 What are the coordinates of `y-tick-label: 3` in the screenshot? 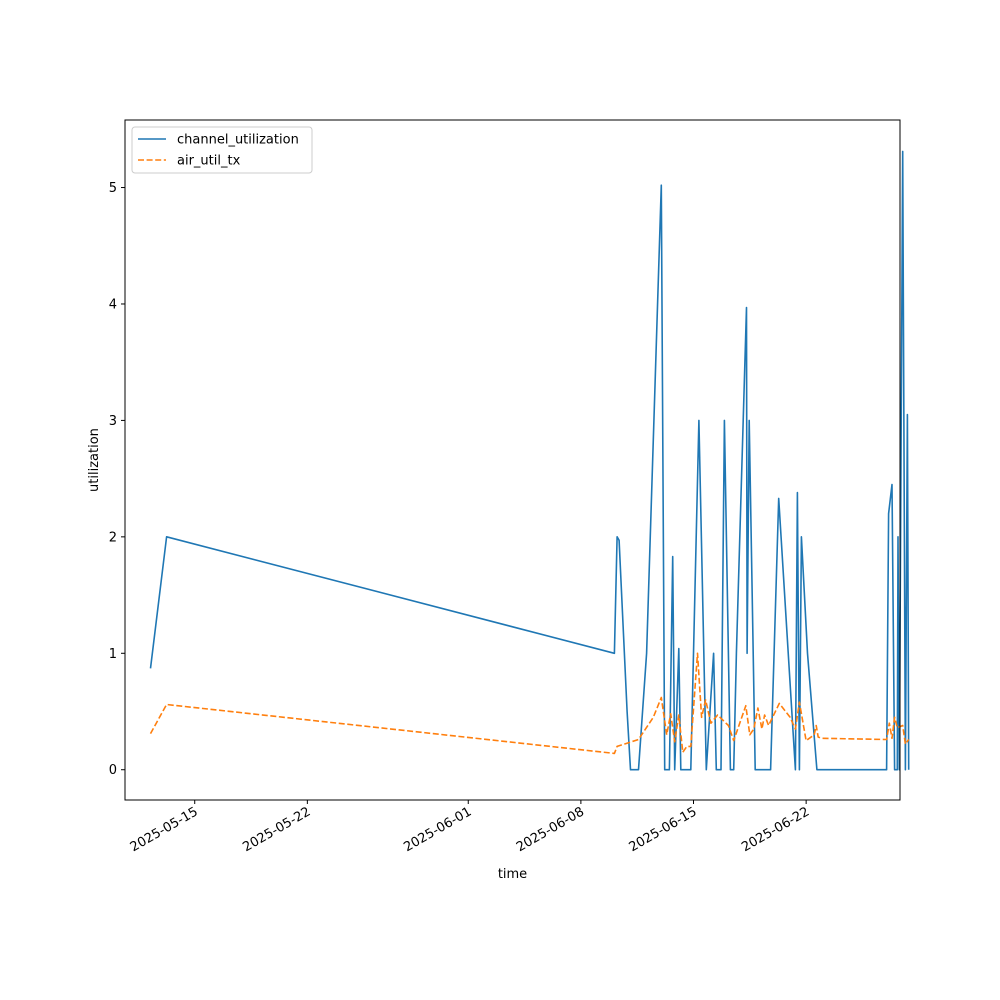 It's located at (113, 421).